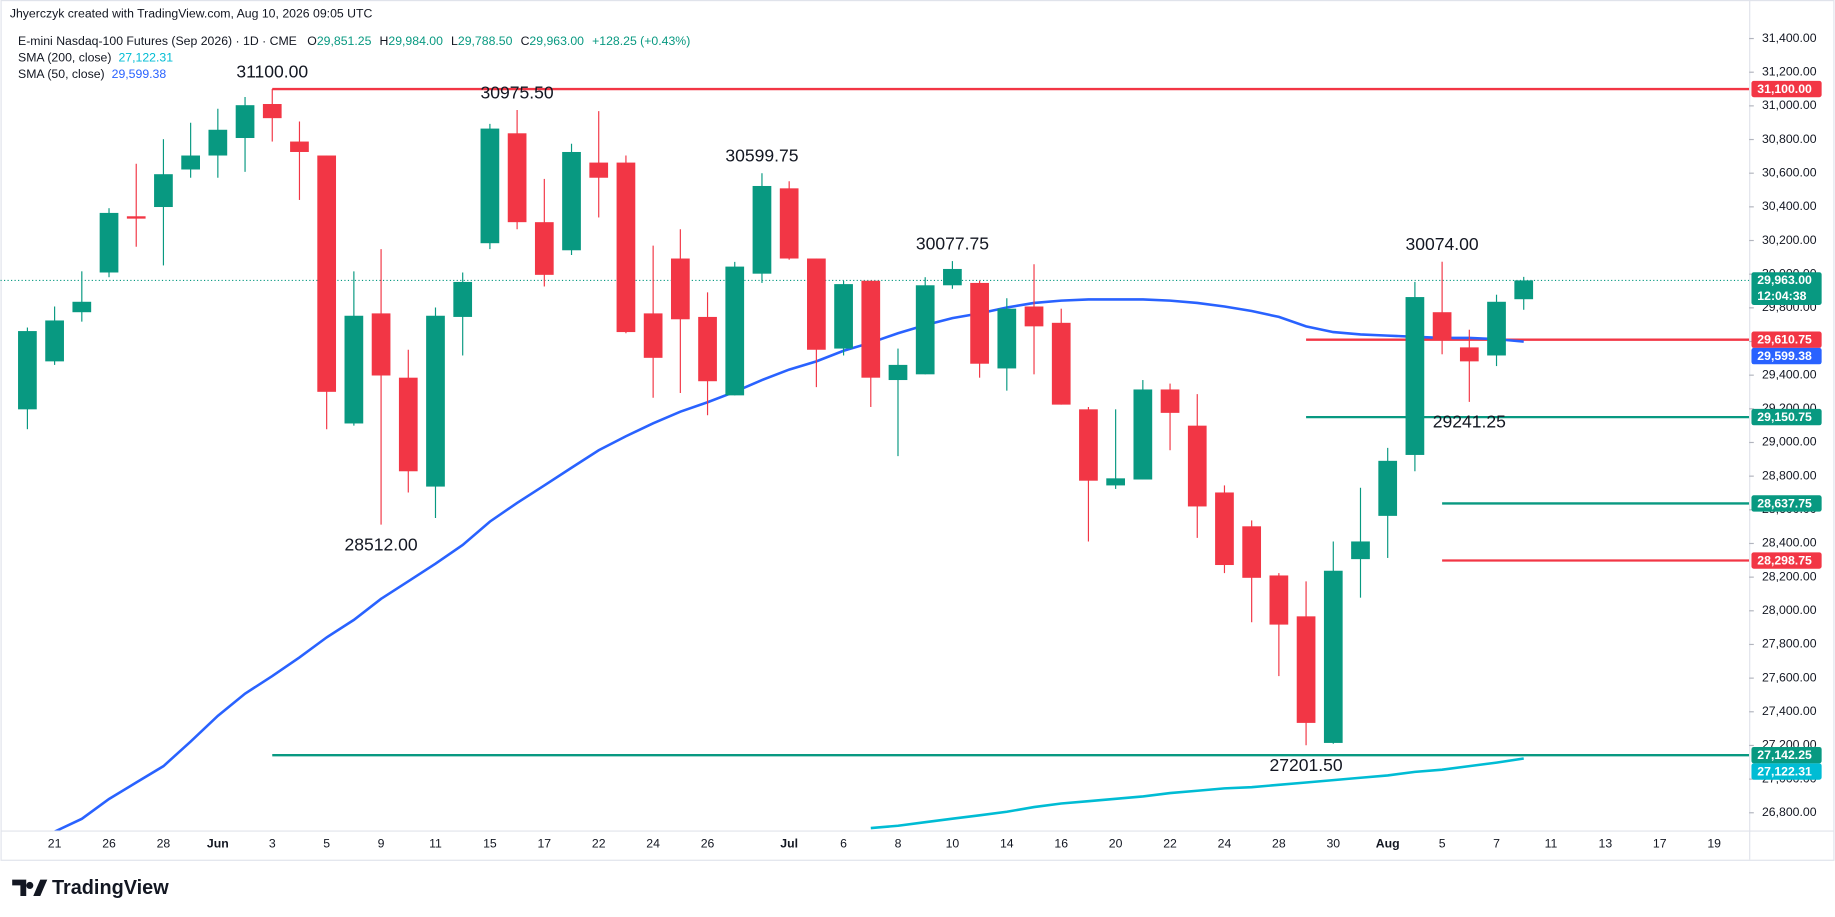 The image size is (1835, 917). I want to click on x-tick-label: 14, so click(1007, 844).